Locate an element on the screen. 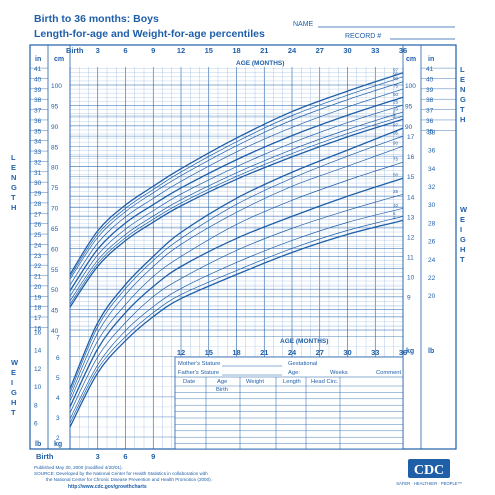 The width and height of the screenshot is (495, 495). col-length: Length is located at coordinates (292, 382).